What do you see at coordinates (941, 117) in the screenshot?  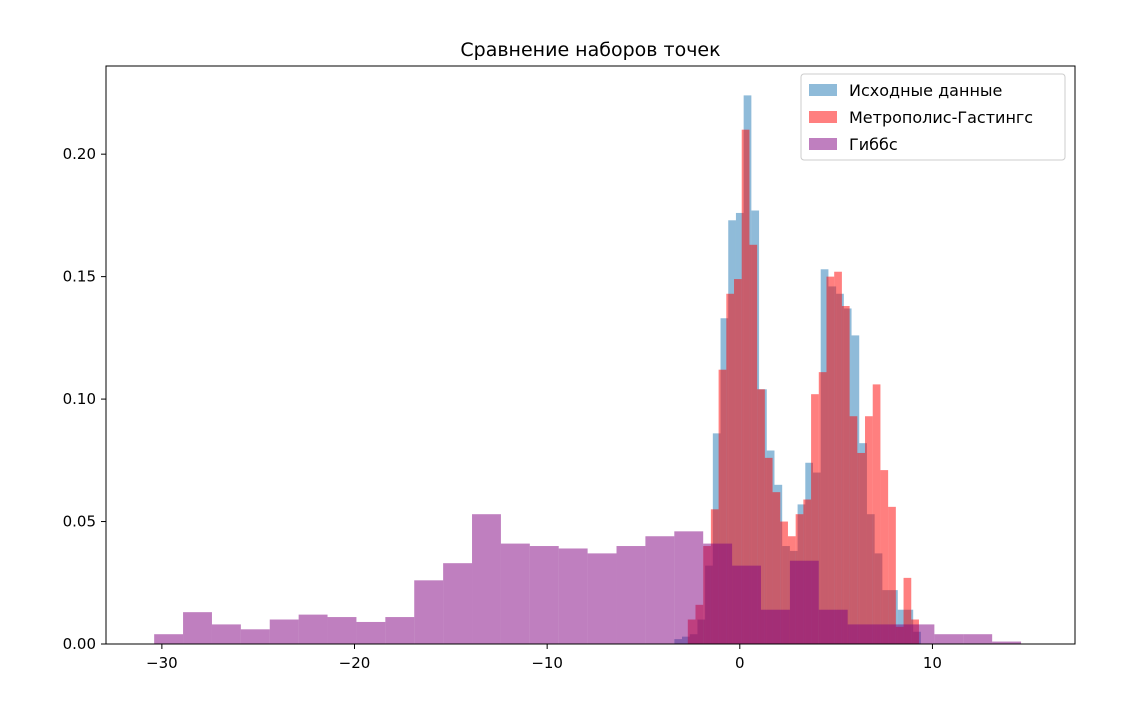 I see `legend-label: Метрополис-Гастингс` at bounding box center [941, 117].